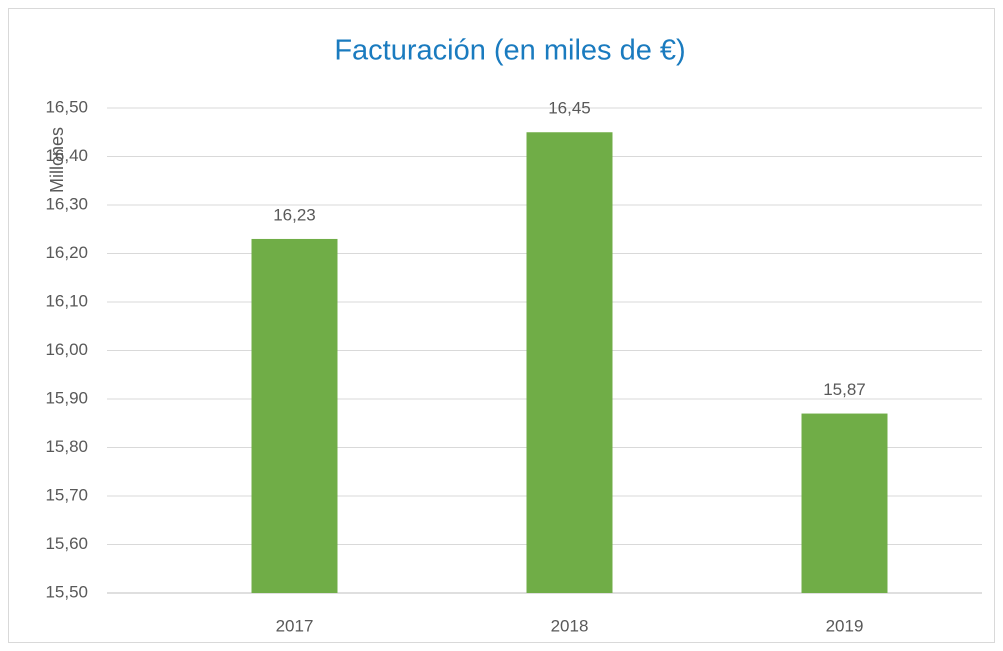  What do you see at coordinates (66, 591) in the screenshot?
I see `y-tick-label: 15,50` at bounding box center [66, 591].